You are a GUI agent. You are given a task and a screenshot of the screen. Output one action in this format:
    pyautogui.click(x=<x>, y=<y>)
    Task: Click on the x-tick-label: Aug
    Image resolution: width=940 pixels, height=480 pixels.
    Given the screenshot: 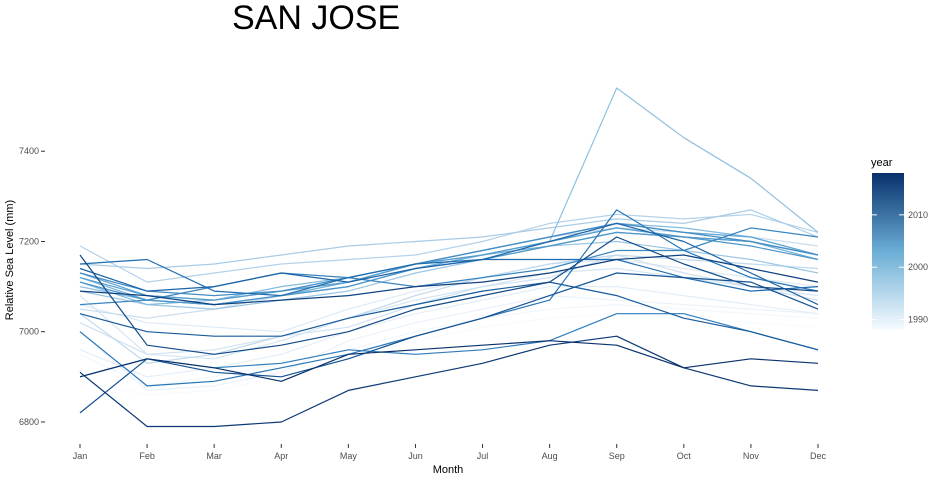 What is the action you would take?
    pyautogui.click(x=550, y=456)
    